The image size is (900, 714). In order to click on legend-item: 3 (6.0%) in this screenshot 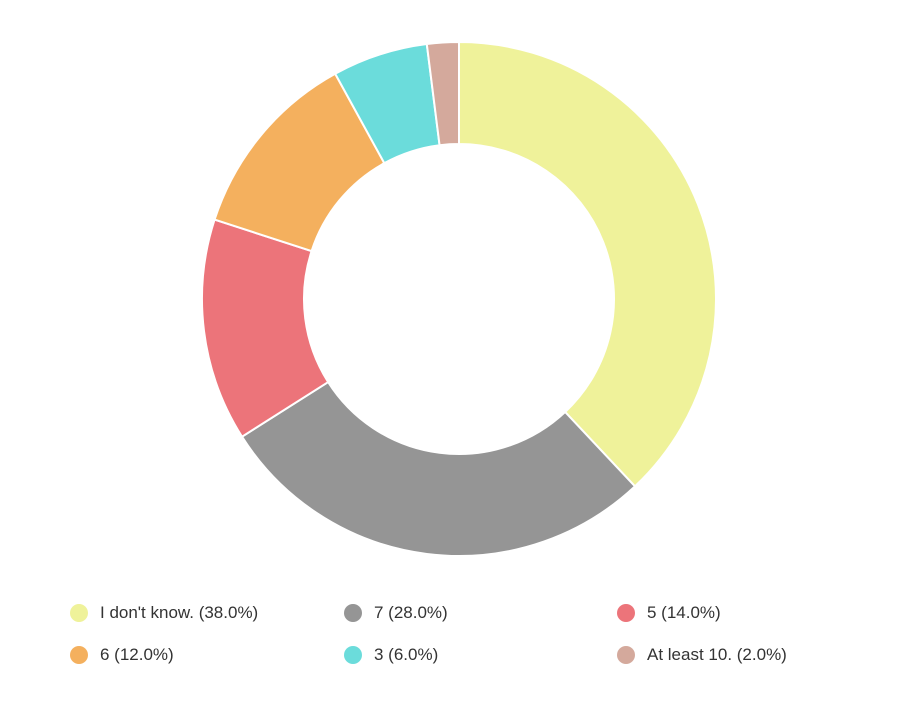, I will do `click(391, 655)`.